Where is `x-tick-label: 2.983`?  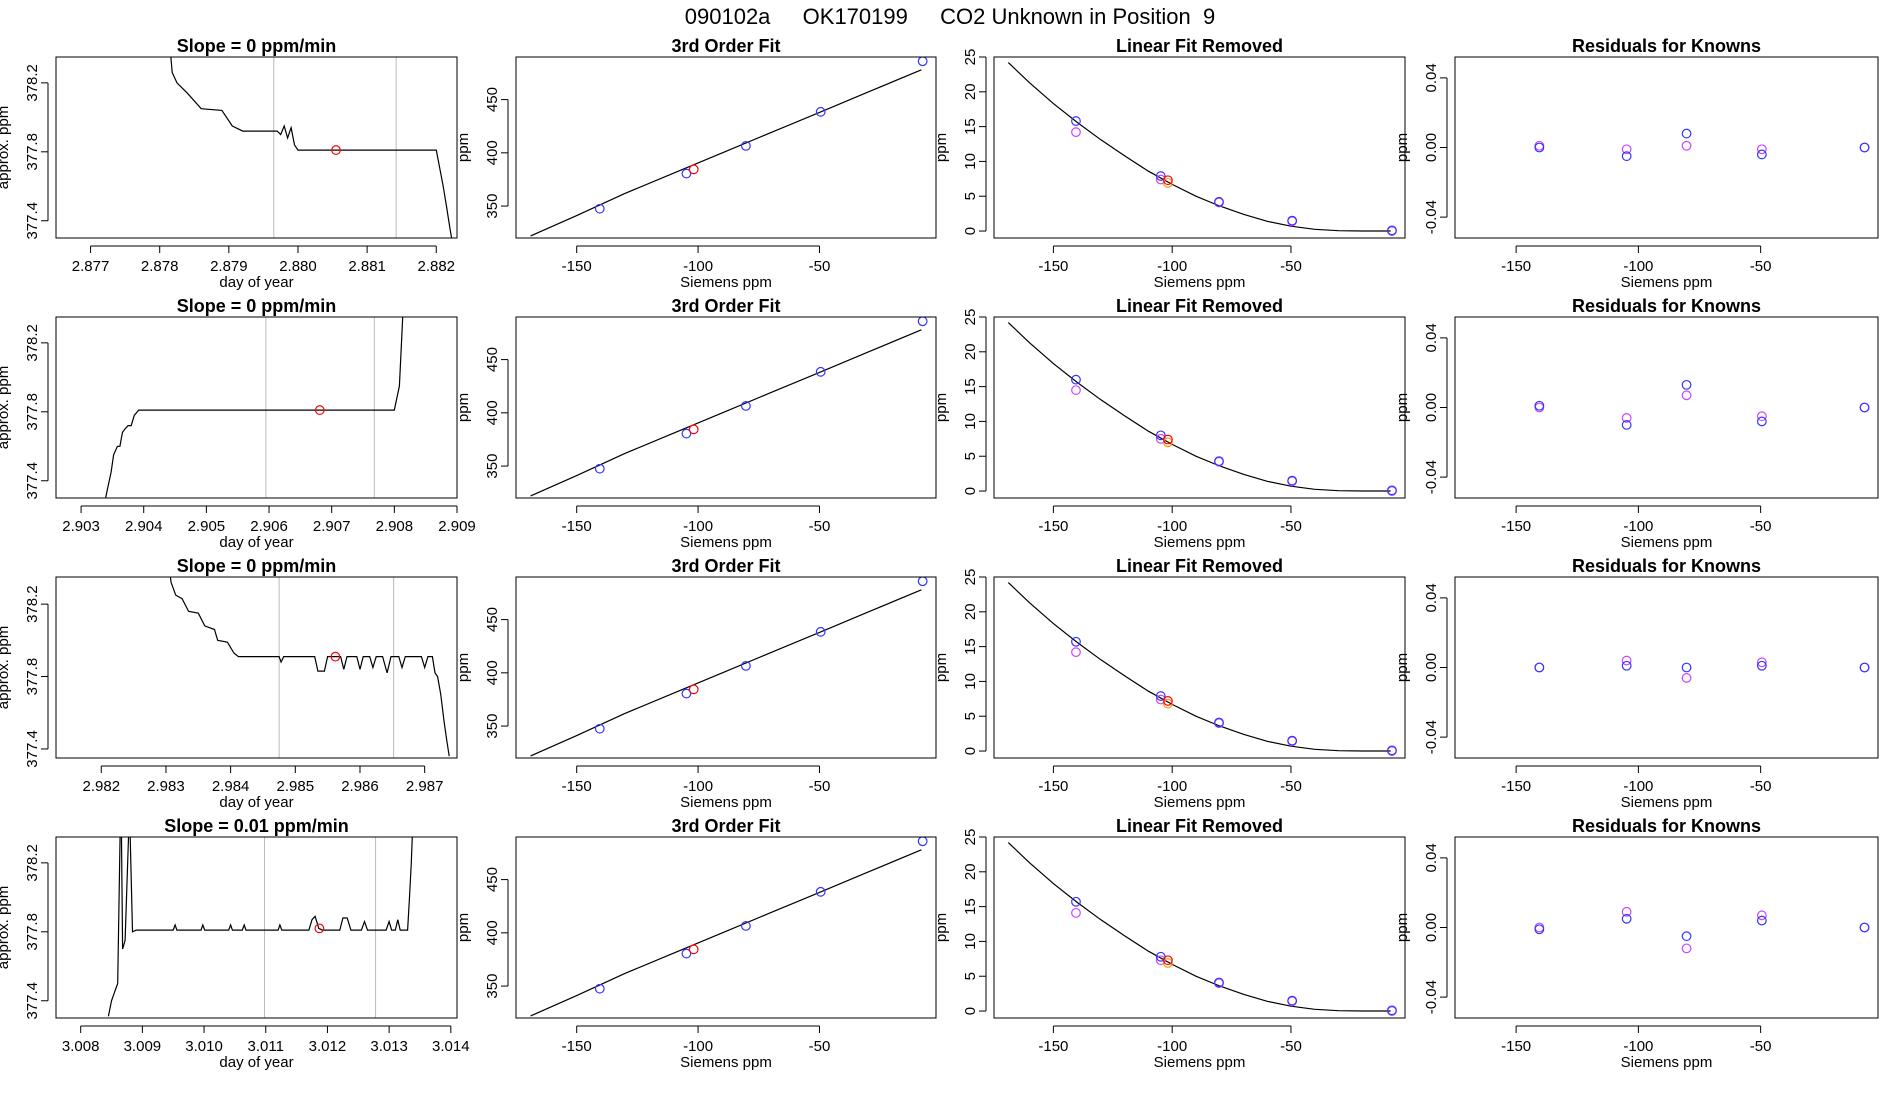 x-tick-label: 2.983 is located at coordinates (166, 786).